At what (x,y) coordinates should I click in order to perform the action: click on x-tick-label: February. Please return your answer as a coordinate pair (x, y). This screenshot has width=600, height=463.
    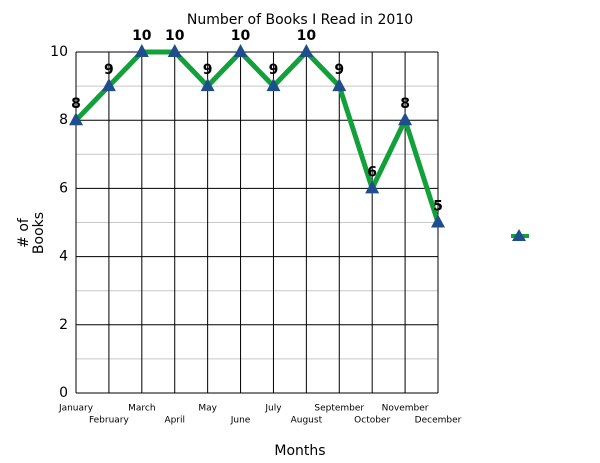
    Looking at the image, I should click on (109, 421).